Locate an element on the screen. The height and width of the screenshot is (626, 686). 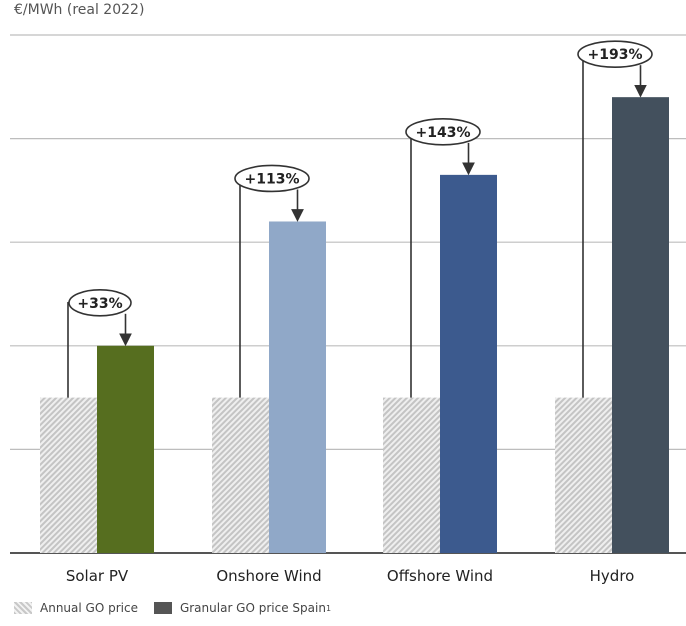
legend-item-annual: Annual GO price is located at coordinates (76, 608).